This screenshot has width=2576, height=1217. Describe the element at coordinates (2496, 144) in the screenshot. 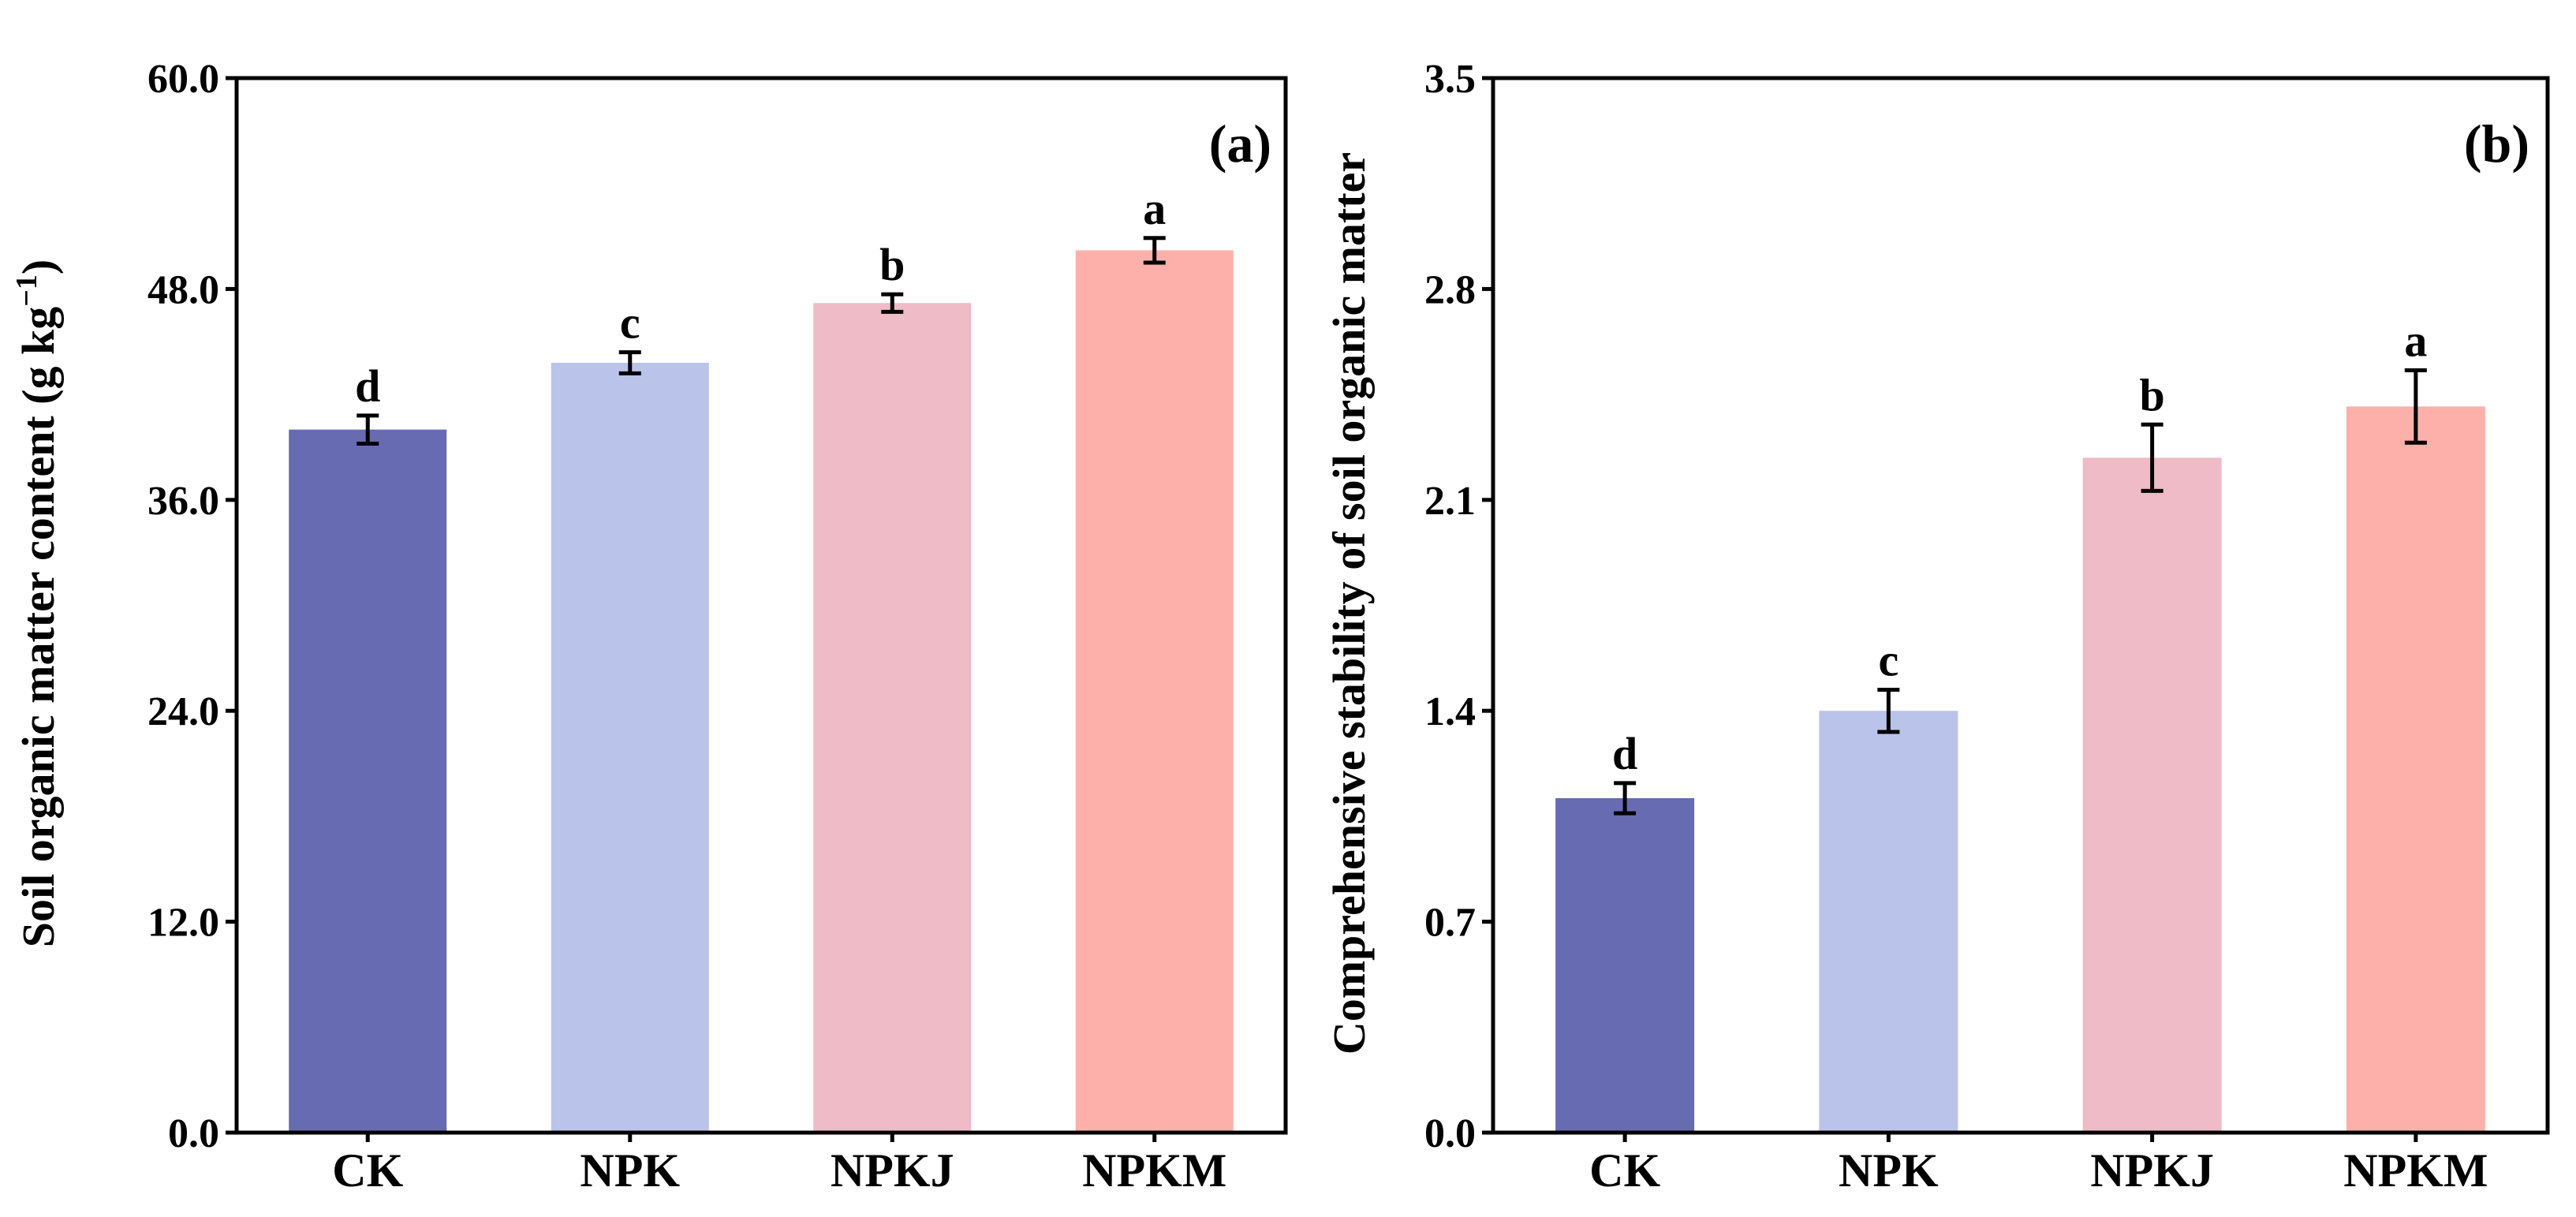

I see `panel-label-b: (b)` at that location.